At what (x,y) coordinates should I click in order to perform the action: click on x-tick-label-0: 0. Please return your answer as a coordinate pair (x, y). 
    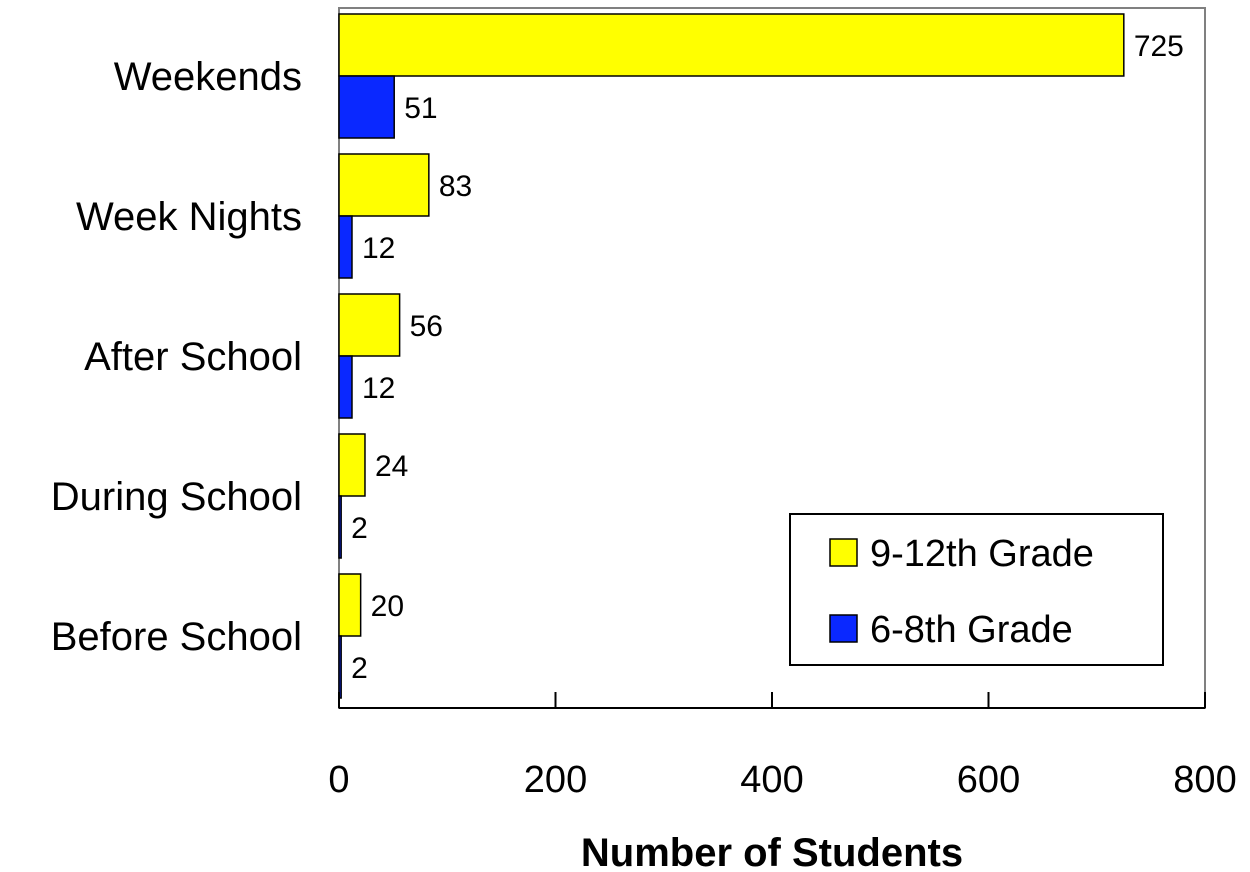
    Looking at the image, I should click on (338, 780).